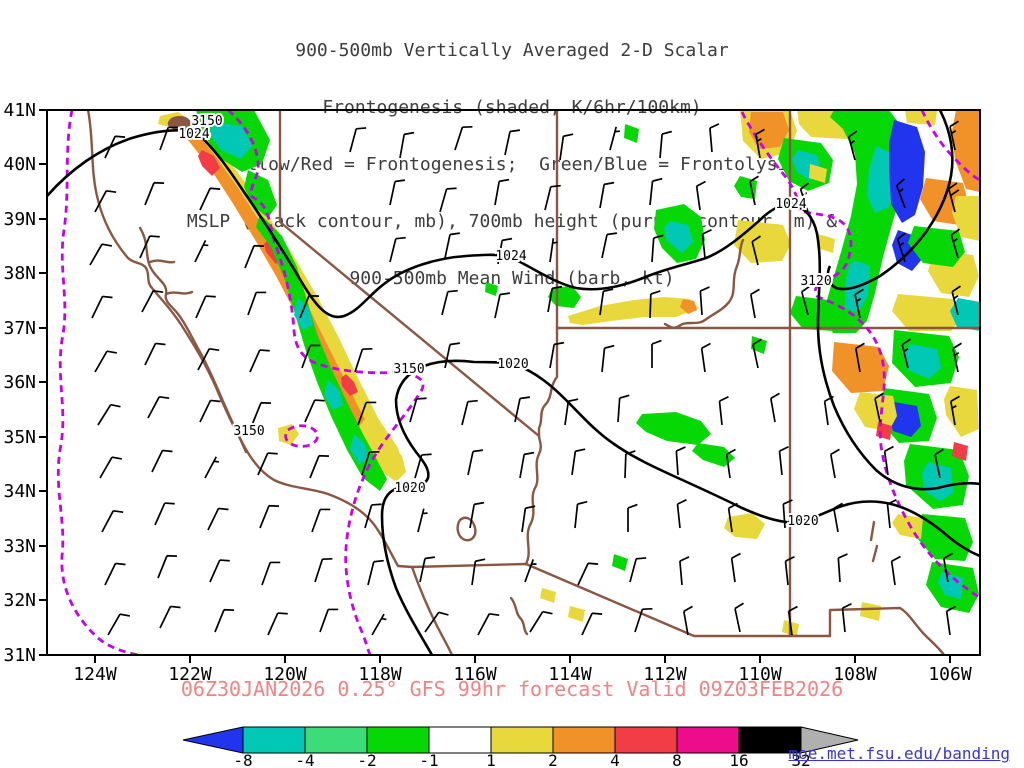  Describe the element at coordinates (677, 759) in the screenshot. I see `colorbar-tick-label: 8` at that location.